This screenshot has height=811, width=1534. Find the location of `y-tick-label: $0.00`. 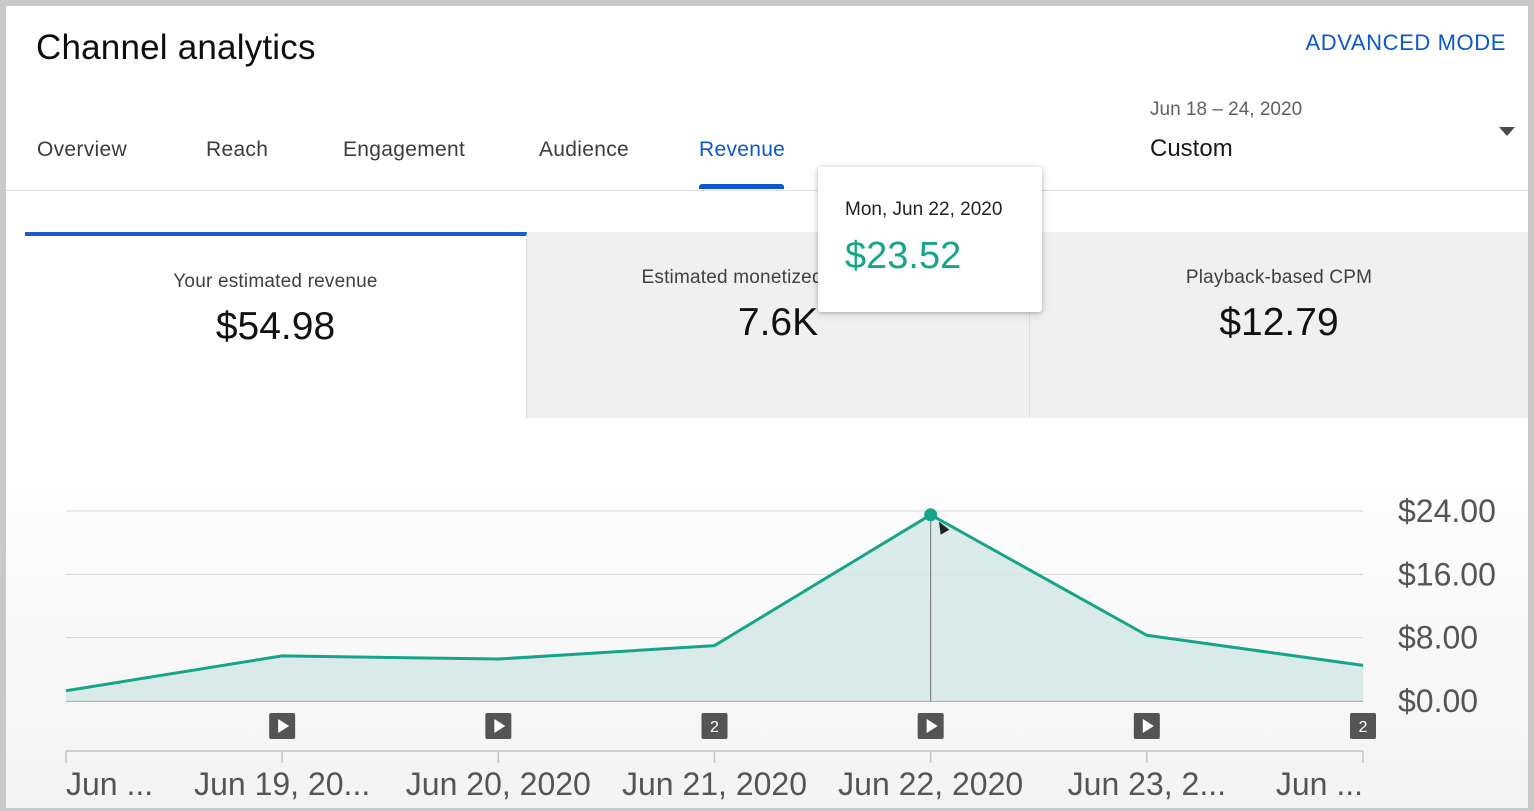

y-tick-label: $0.00 is located at coordinates (1438, 701).